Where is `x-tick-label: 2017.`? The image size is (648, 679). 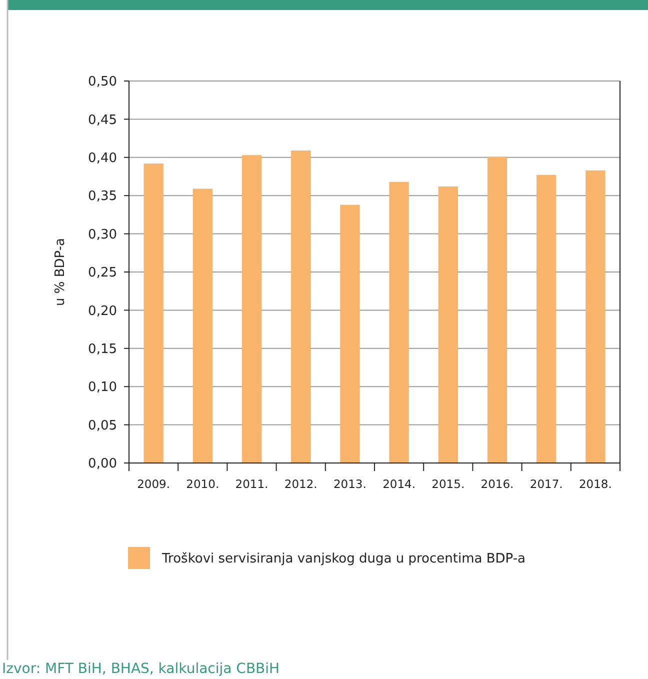 x-tick-label: 2017. is located at coordinates (546, 484).